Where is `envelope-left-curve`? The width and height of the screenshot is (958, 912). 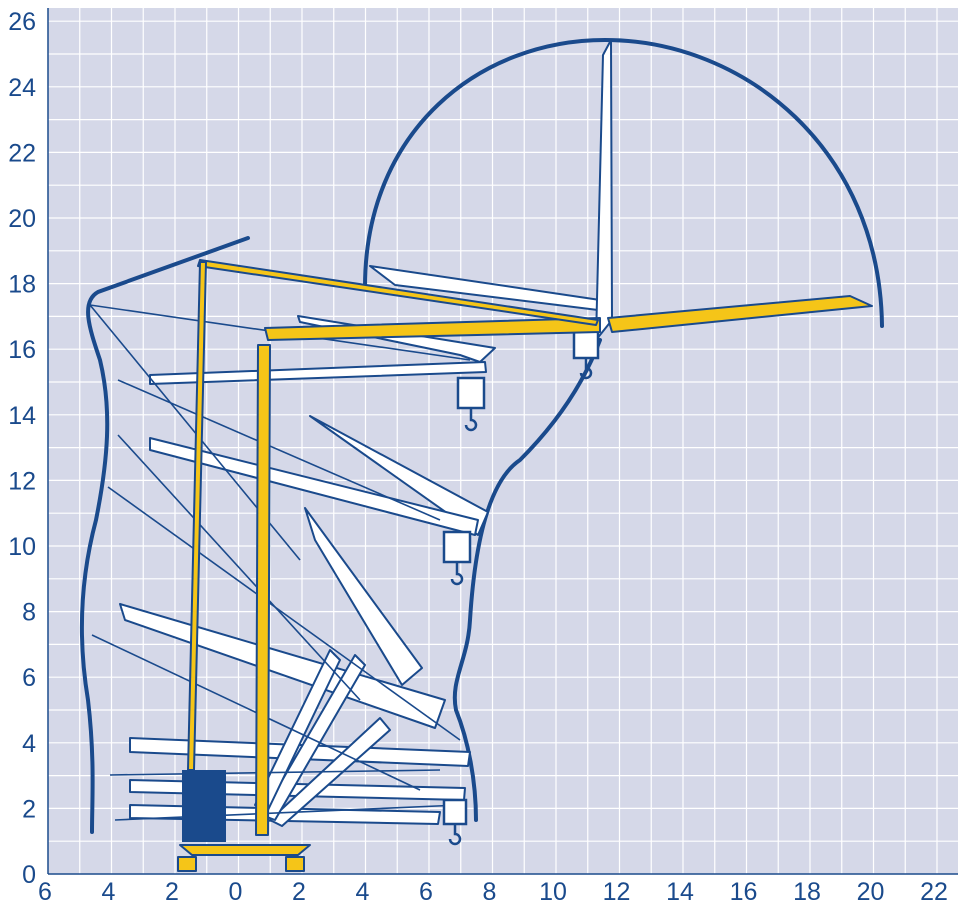
envelope-left-curve is located at coordinates (164, 535).